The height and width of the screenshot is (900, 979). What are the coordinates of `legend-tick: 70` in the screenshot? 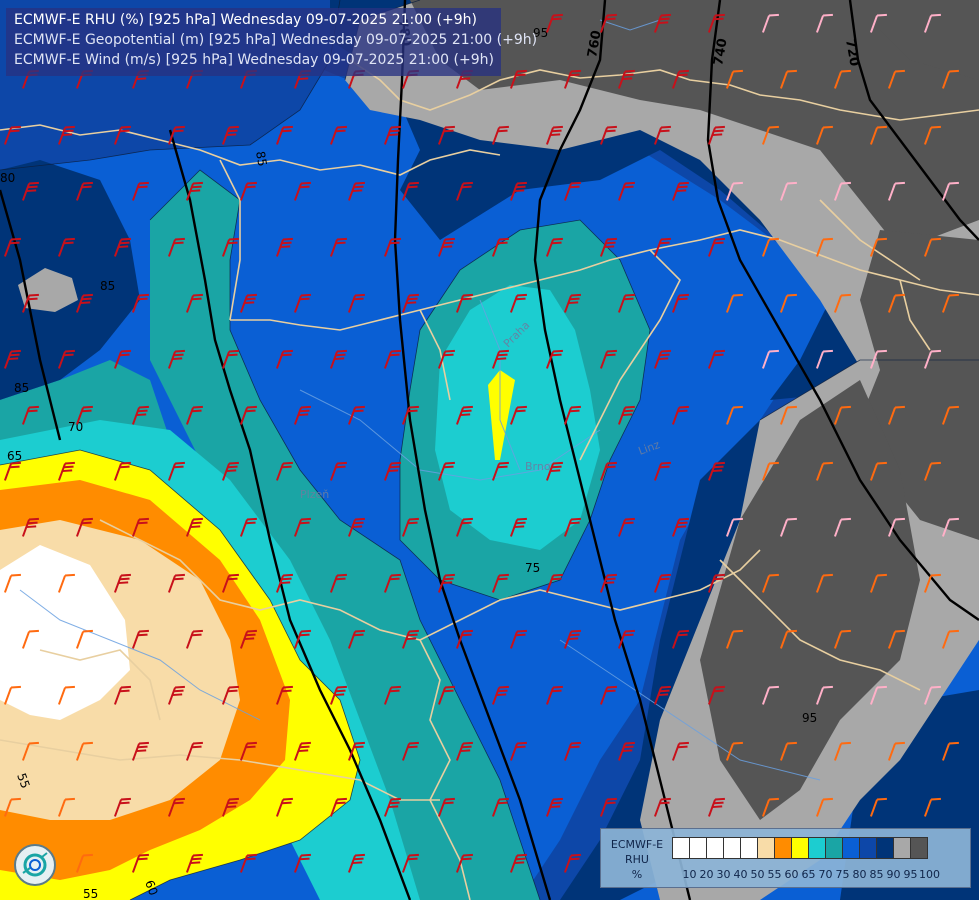 It's located at (825, 874).